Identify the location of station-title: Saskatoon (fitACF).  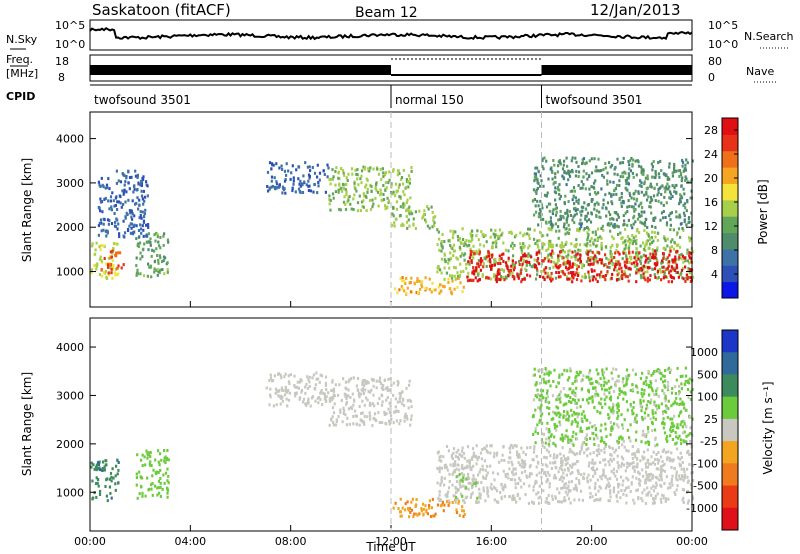
(161, 10).